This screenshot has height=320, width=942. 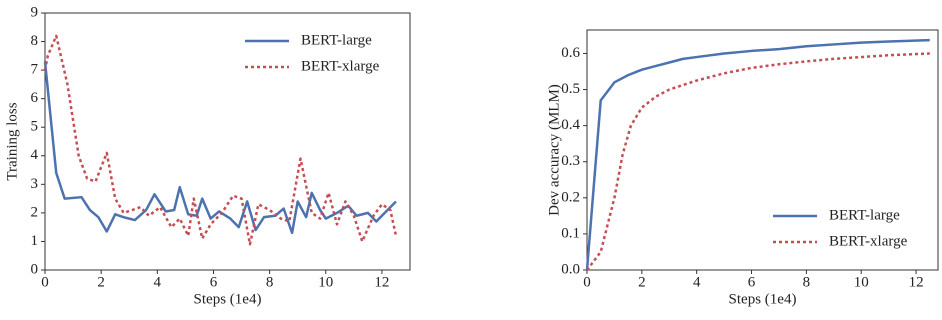 I want to click on y-tick-label: 4, so click(x=35, y=155).